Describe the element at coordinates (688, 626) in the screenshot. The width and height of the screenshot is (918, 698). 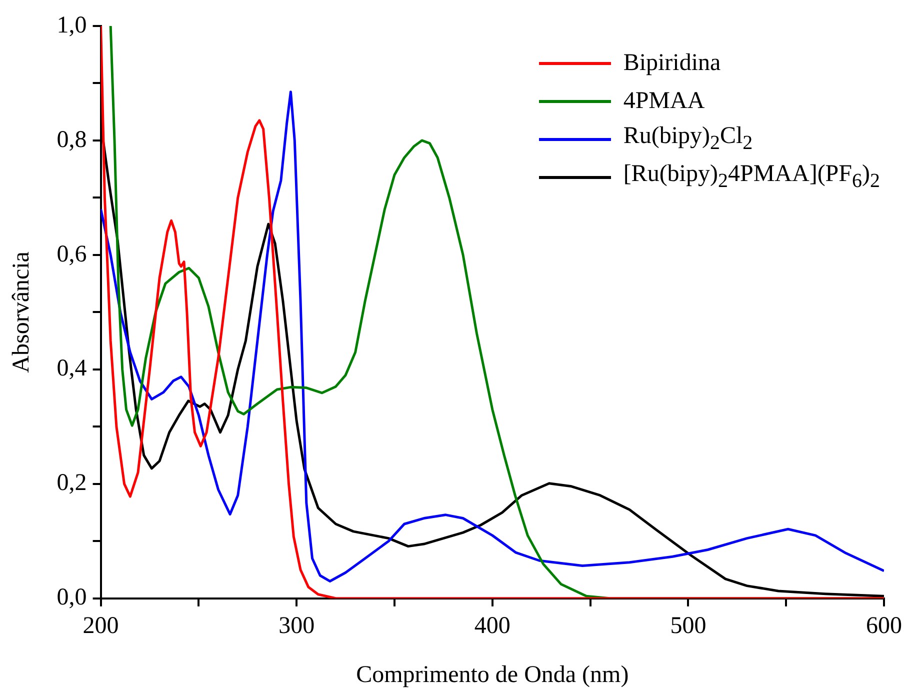
I see `x-tick-label: 500` at that location.